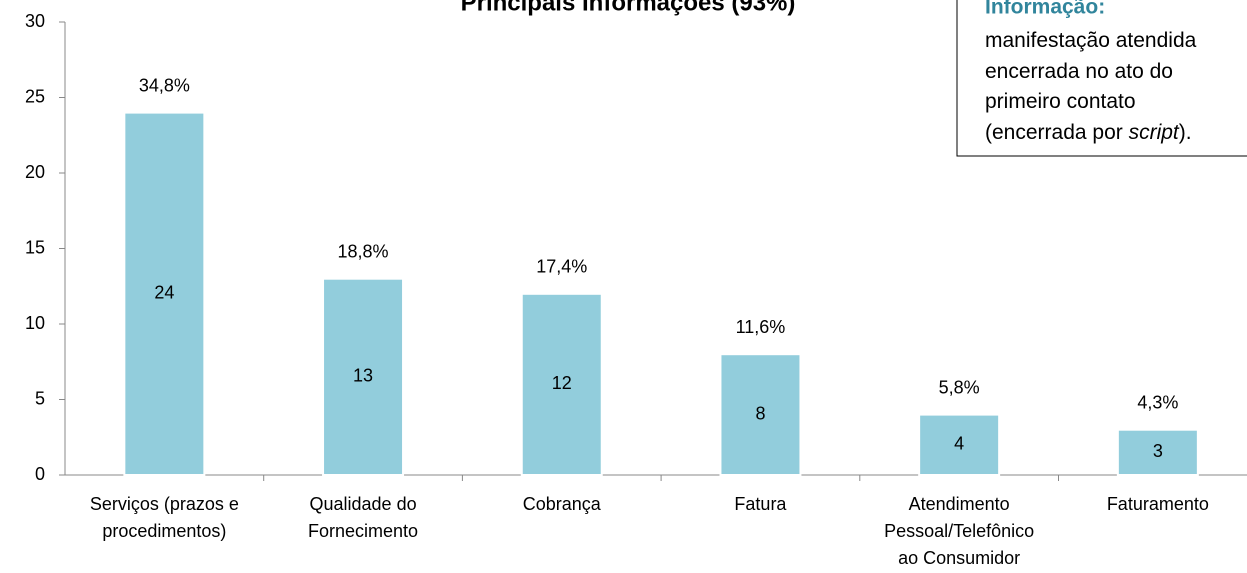  I want to click on annotation-text: )., so click(1185, 132).